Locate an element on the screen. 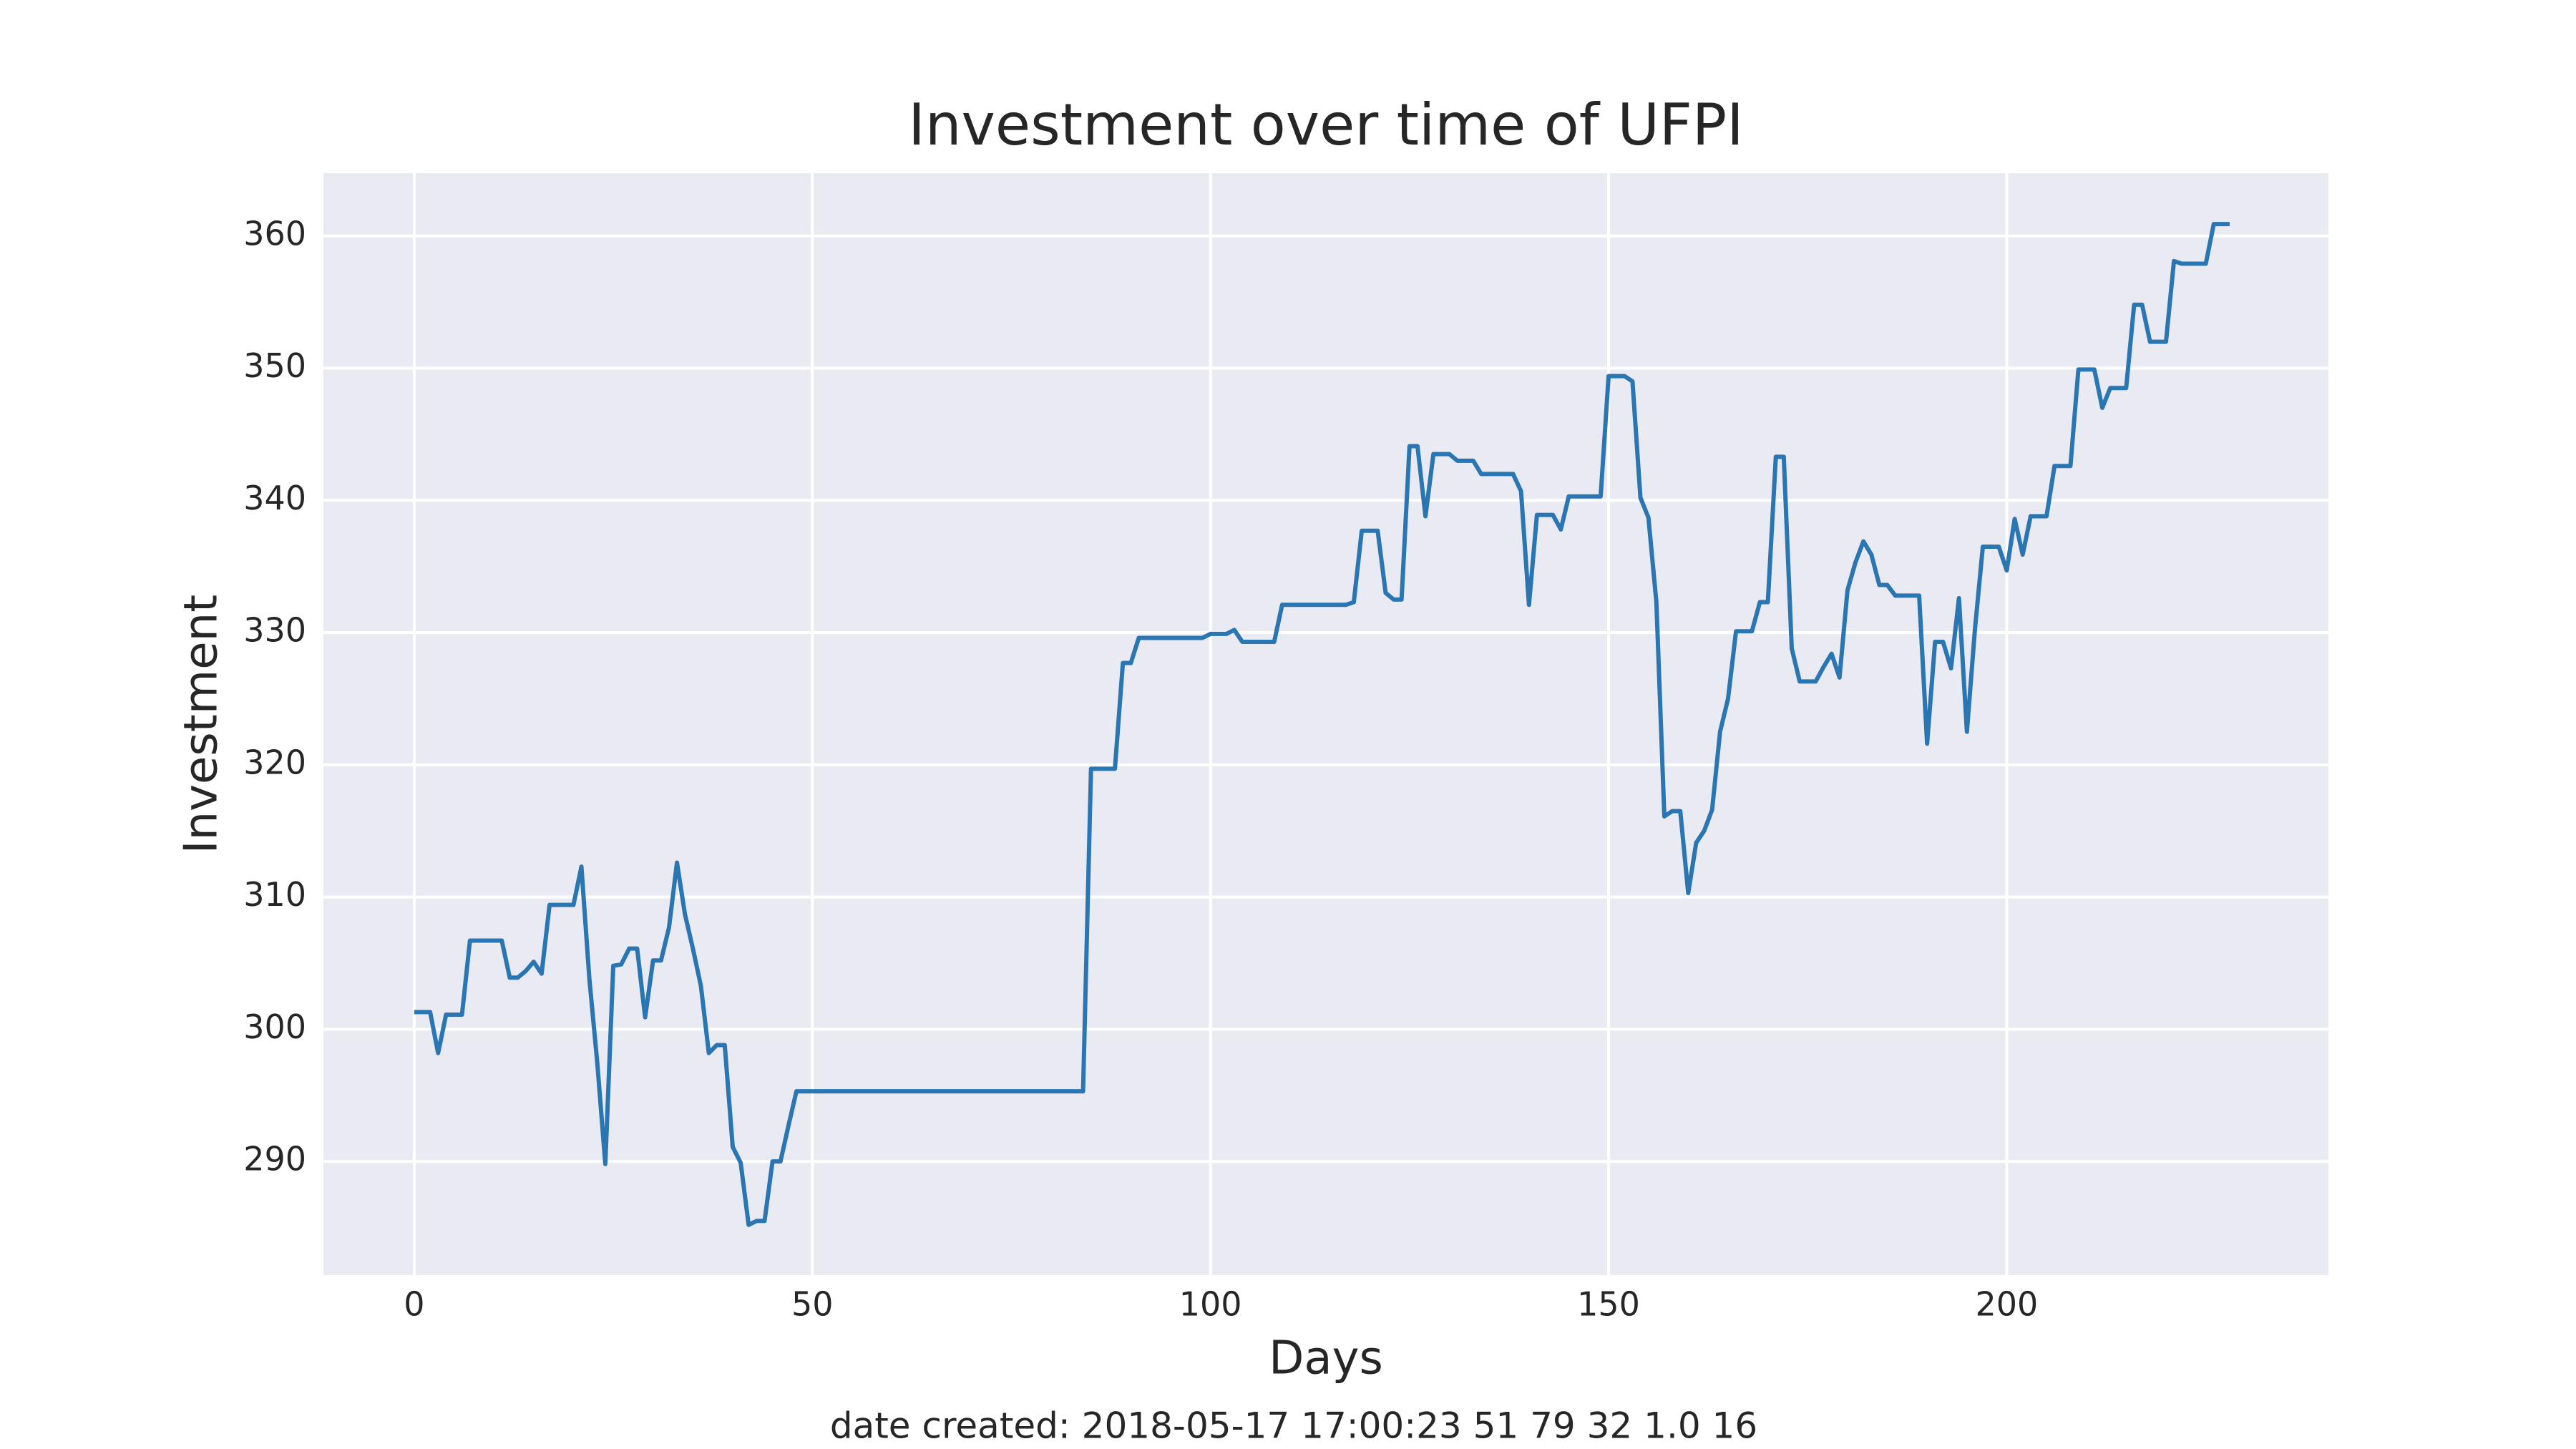 This screenshot has width=2576, height=1449. x-tick-label: 0 is located at coordinates (414, 1304).